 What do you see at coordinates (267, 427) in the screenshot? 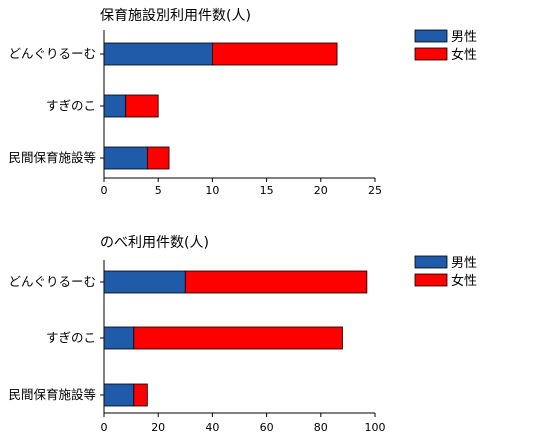
I see `chart2-x-tick-label: 60` at bounding box center [267, 427].